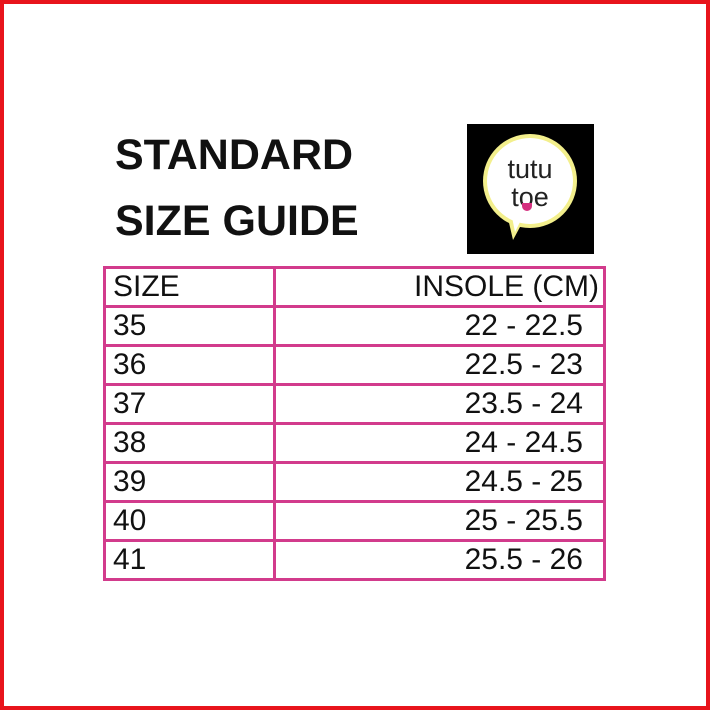  I want to click on table-row: 40 25 - 25.5, so click(354, 521).